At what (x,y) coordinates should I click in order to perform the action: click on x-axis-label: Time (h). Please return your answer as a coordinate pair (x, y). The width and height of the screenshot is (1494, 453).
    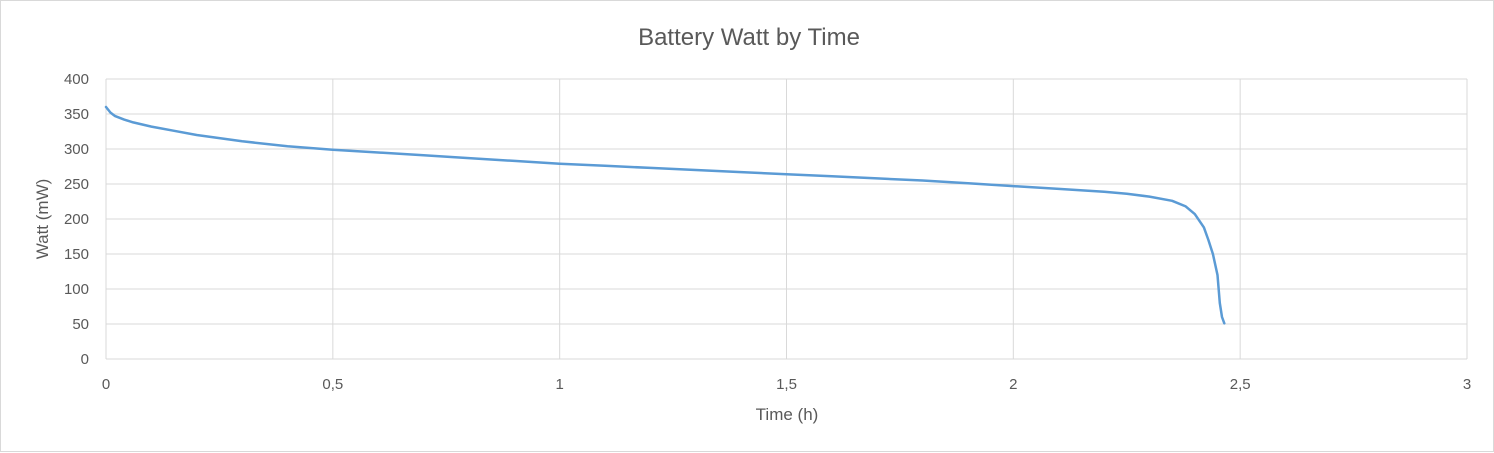
    Looking at the image, I should click on (787, 414).